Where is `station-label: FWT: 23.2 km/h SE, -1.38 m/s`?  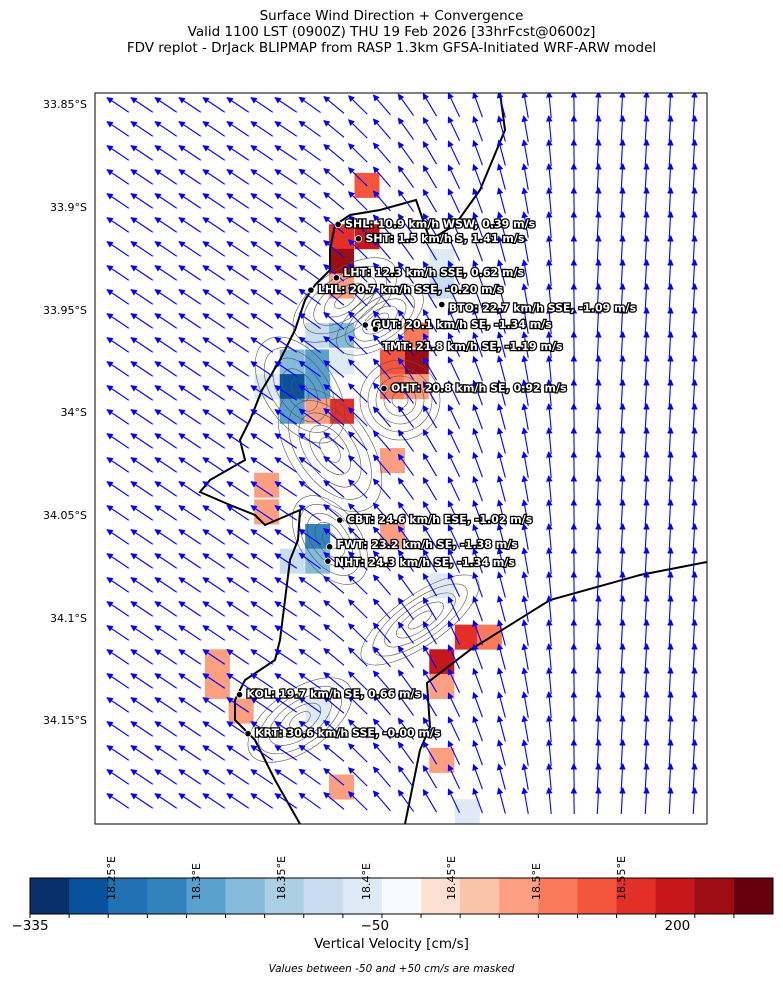 station-label: FWT: 23.2 km/h SE, -1.38 m/s is located at coordinates (428, 544).